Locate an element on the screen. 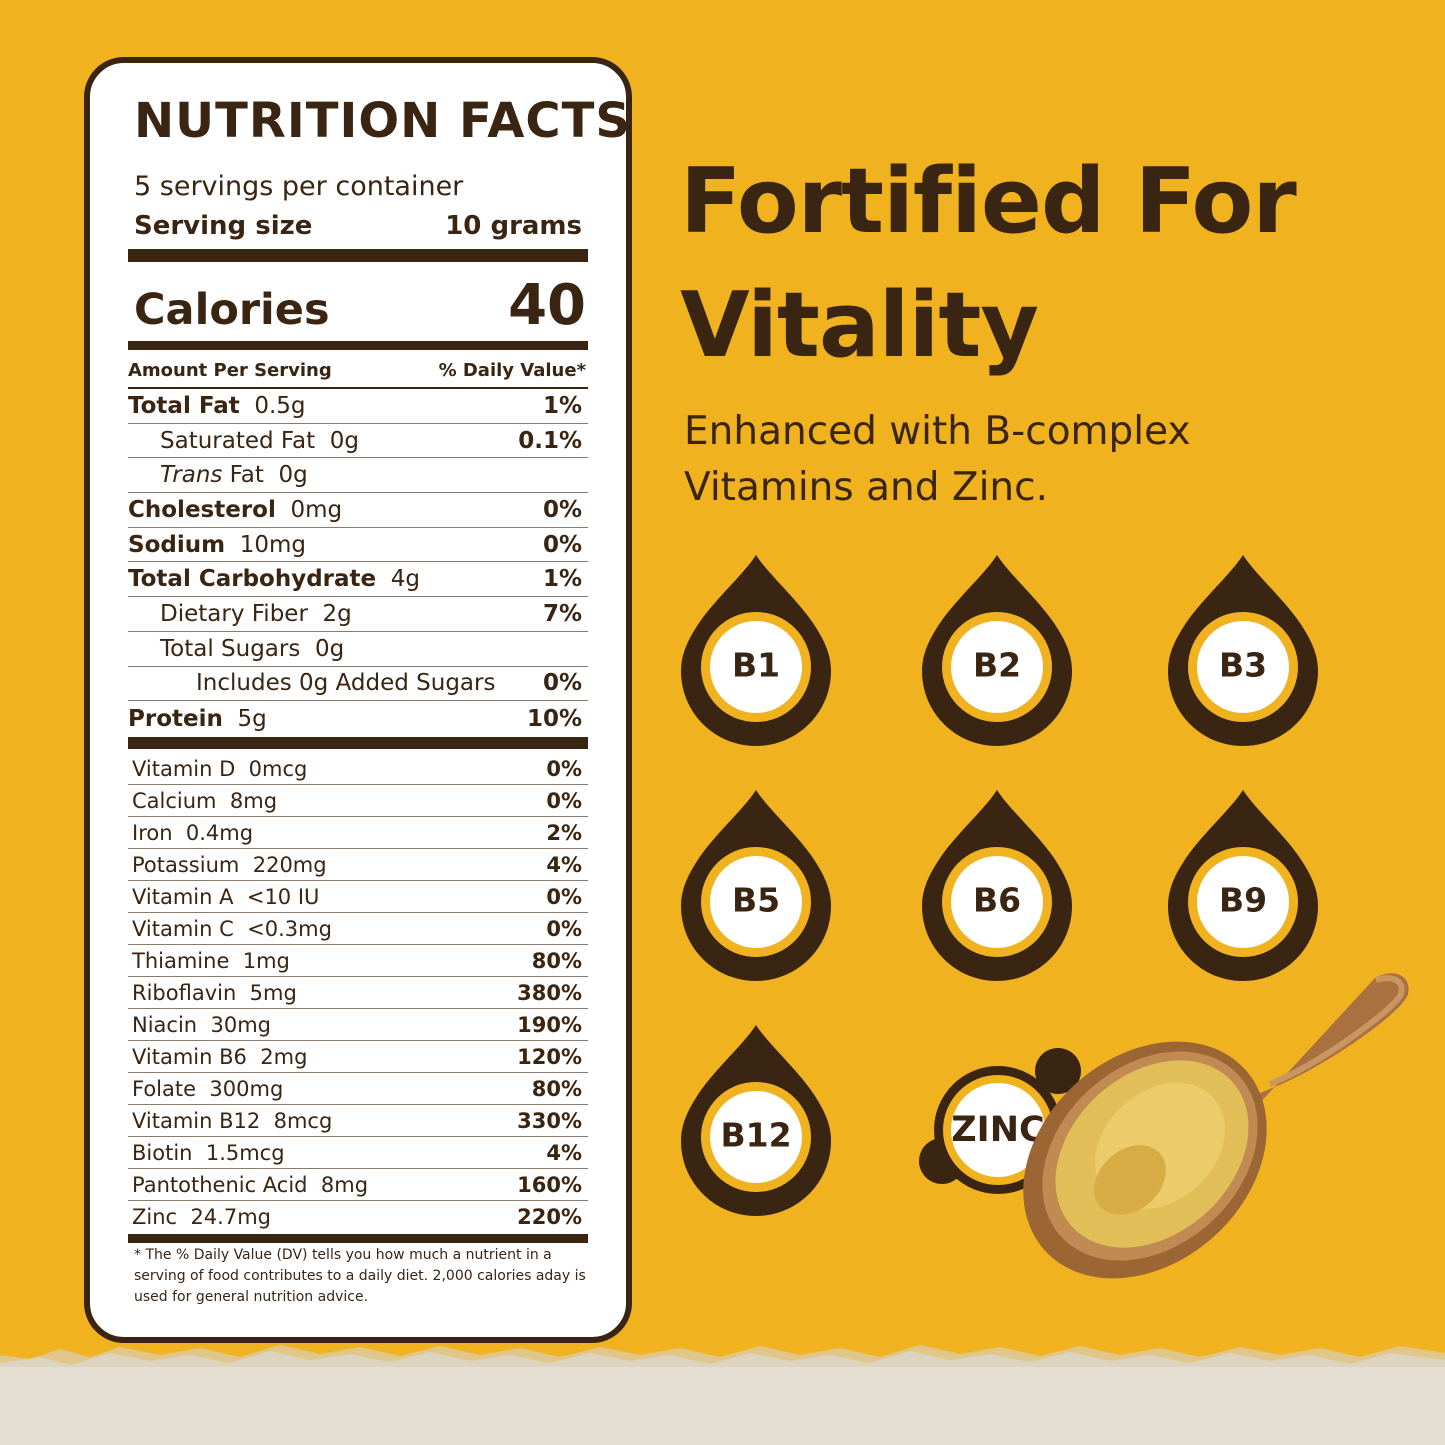 Image resolution: width=1445 pixels, height=1445 pixels. micronutrient-label: Vitamin D 0mcg is located at coordinates (219, 769).